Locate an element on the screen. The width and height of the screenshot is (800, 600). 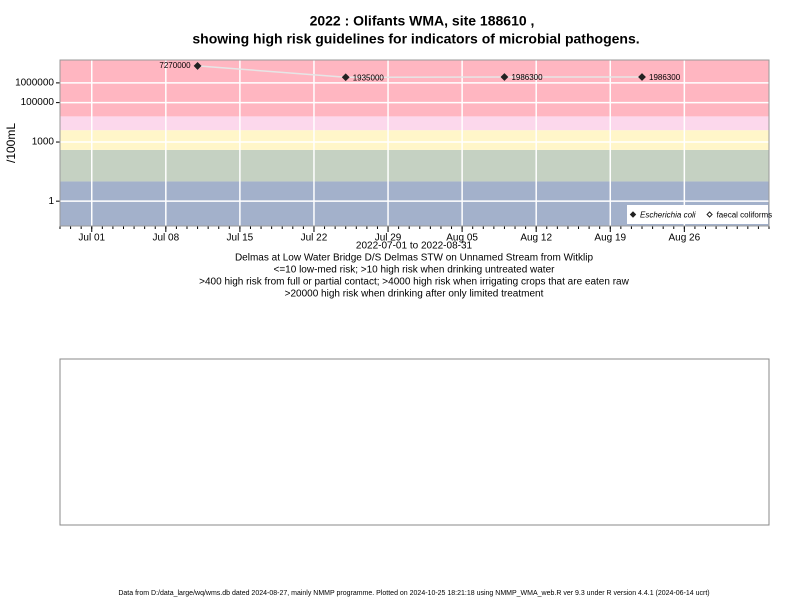
x-tick-label: Aug 19 is located at coordinates (610, 238).